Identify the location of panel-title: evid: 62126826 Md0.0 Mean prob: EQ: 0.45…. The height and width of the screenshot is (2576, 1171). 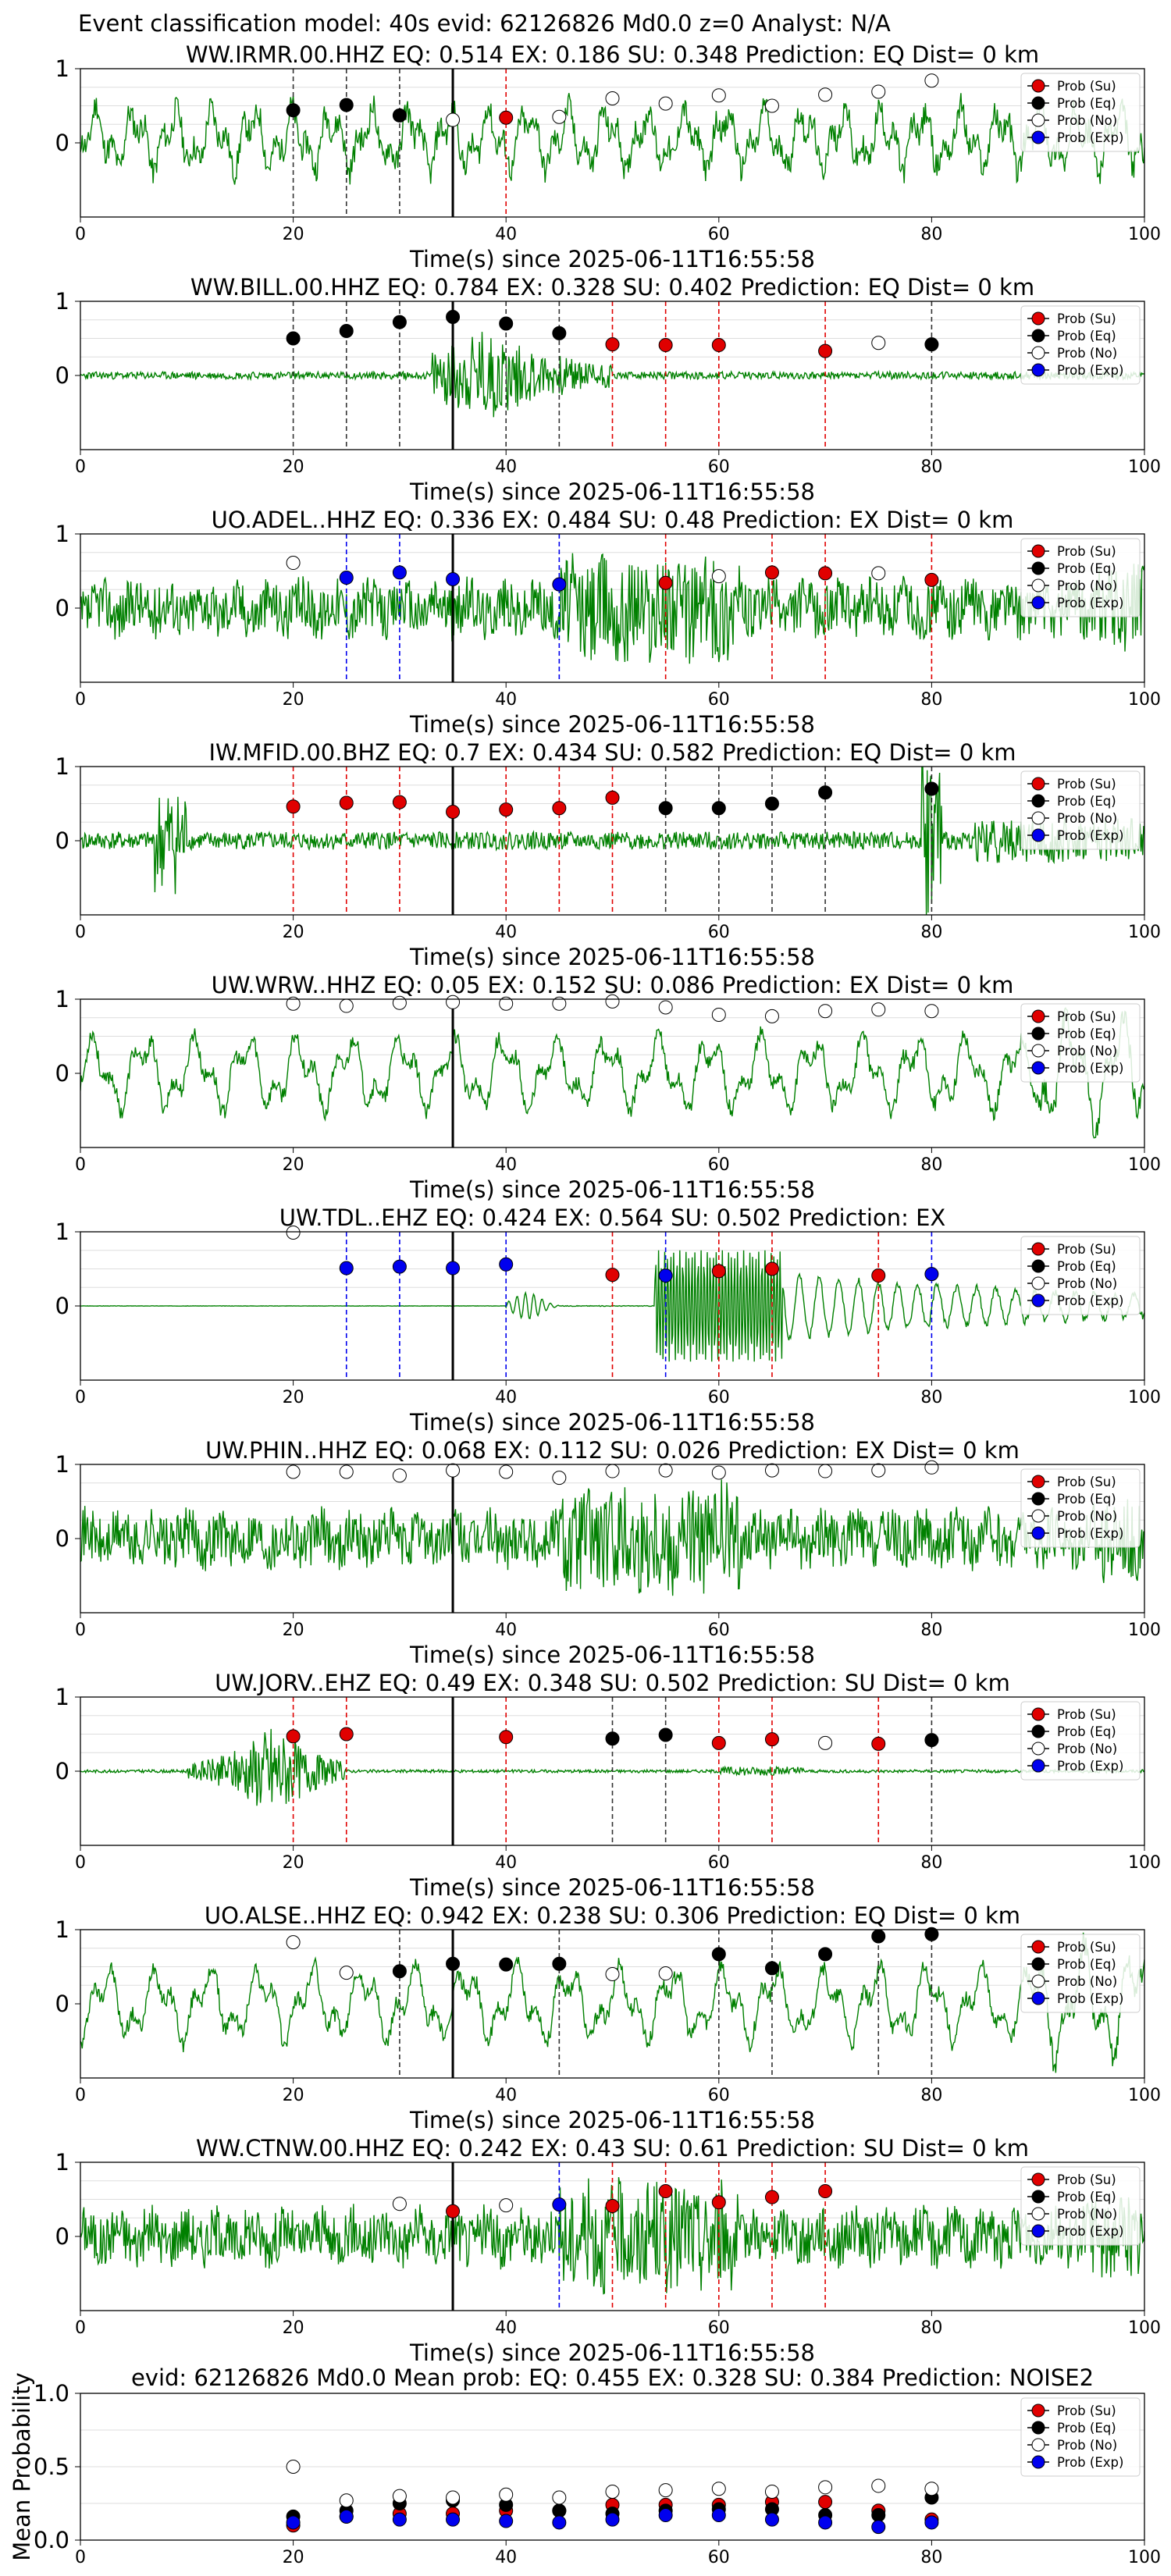
(612, 2377).